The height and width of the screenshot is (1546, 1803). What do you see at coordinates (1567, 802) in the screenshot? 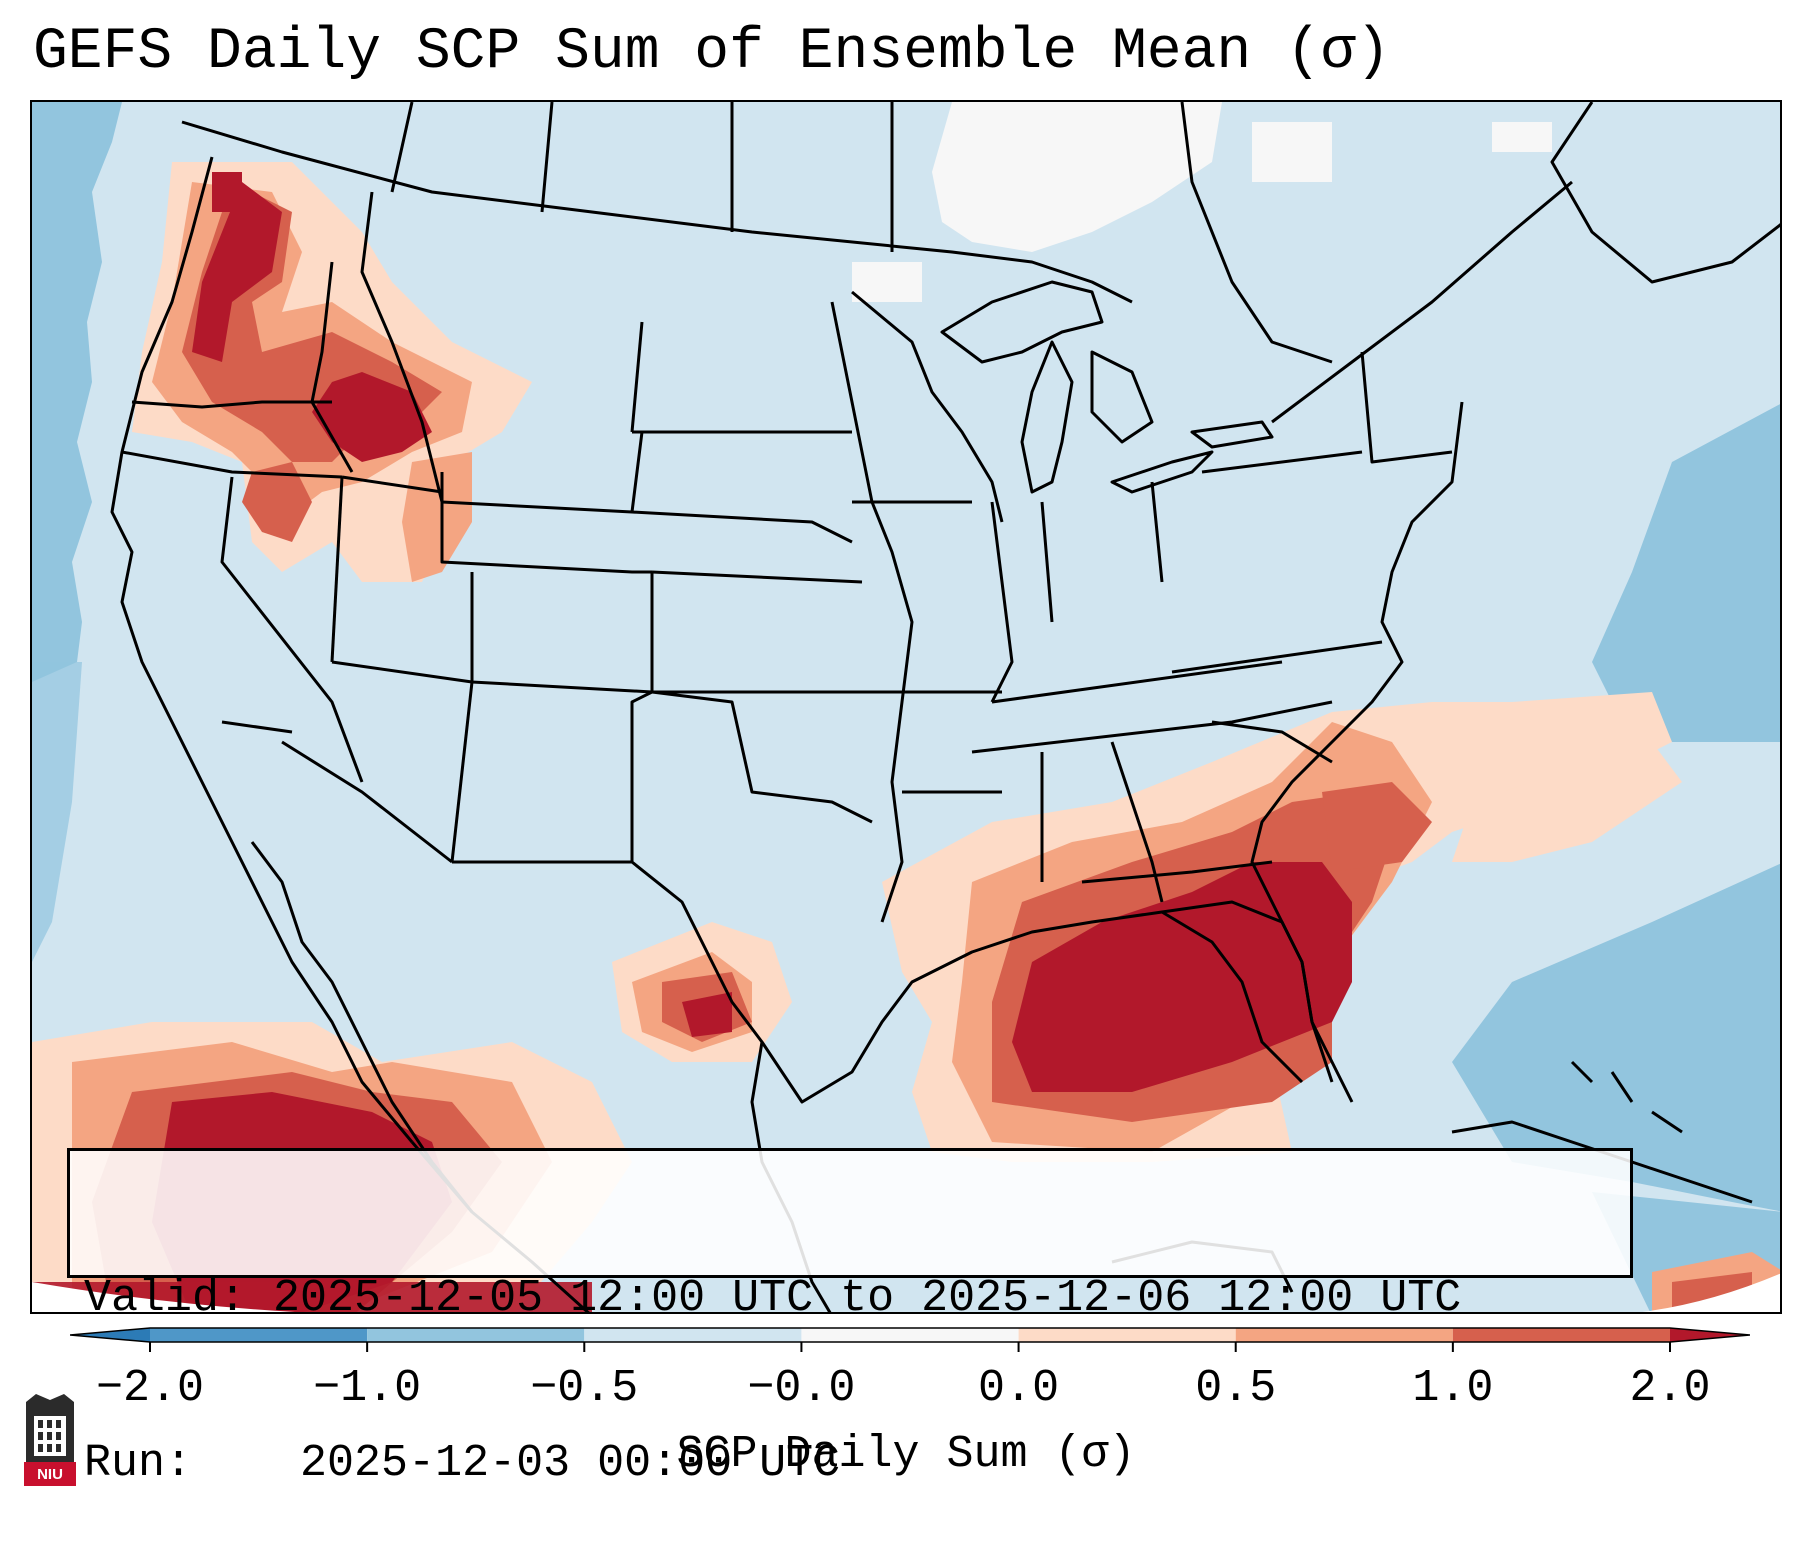
I see `field-se-offshore-light` at bounding box center [1567, 802].